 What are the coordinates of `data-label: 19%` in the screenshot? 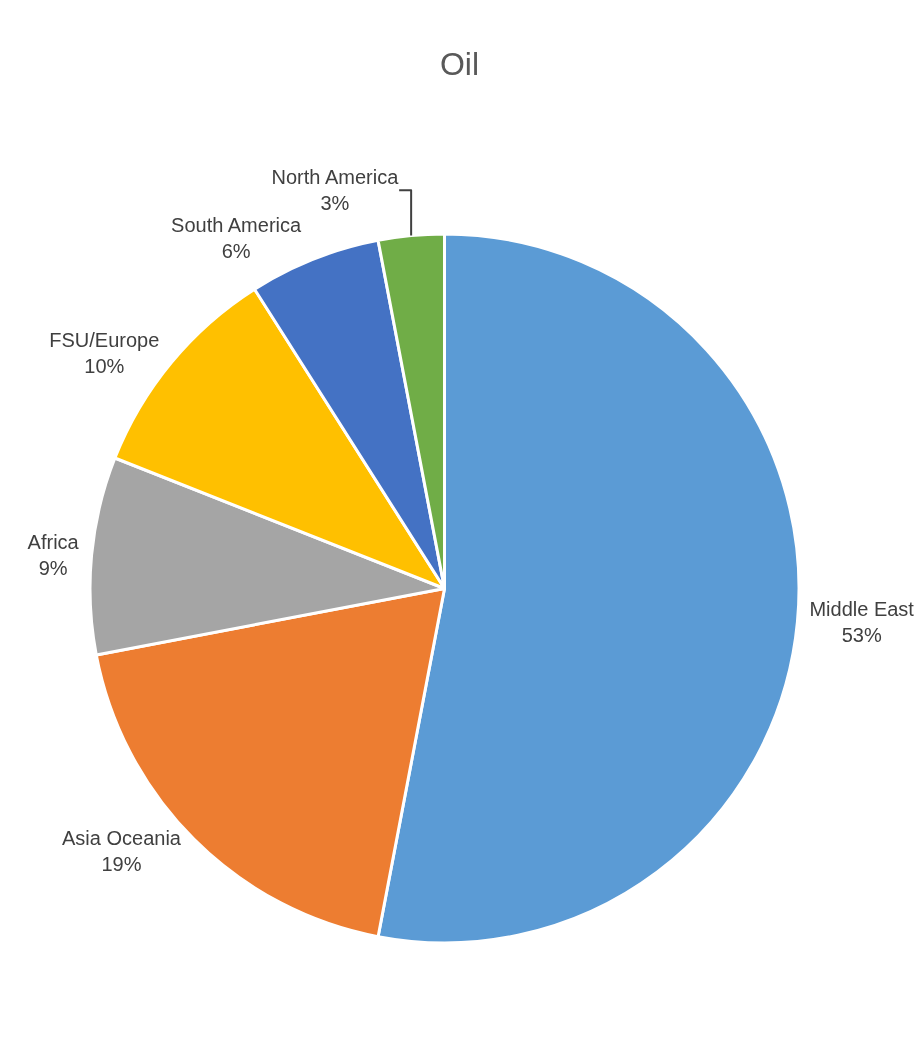 It's located at (121, 864).